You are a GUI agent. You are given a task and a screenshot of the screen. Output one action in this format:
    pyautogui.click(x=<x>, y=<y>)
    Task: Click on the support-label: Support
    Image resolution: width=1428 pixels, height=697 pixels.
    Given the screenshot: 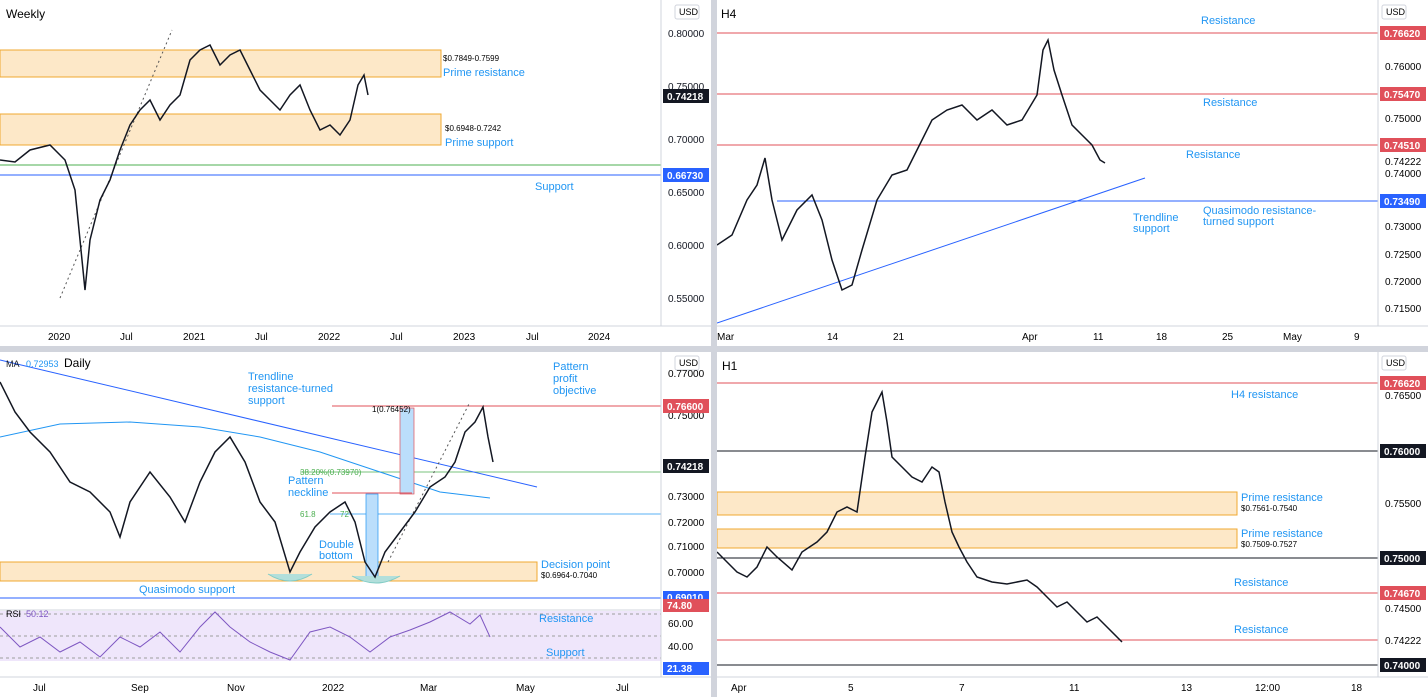 What is the action you would take?
    pyautogui.click(x=554, y=187)
    